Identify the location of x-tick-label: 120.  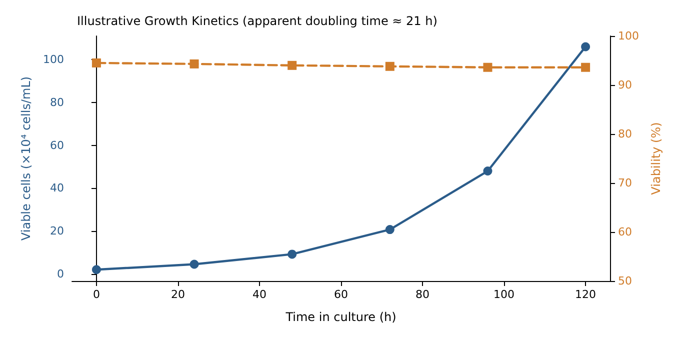
(585, 294).